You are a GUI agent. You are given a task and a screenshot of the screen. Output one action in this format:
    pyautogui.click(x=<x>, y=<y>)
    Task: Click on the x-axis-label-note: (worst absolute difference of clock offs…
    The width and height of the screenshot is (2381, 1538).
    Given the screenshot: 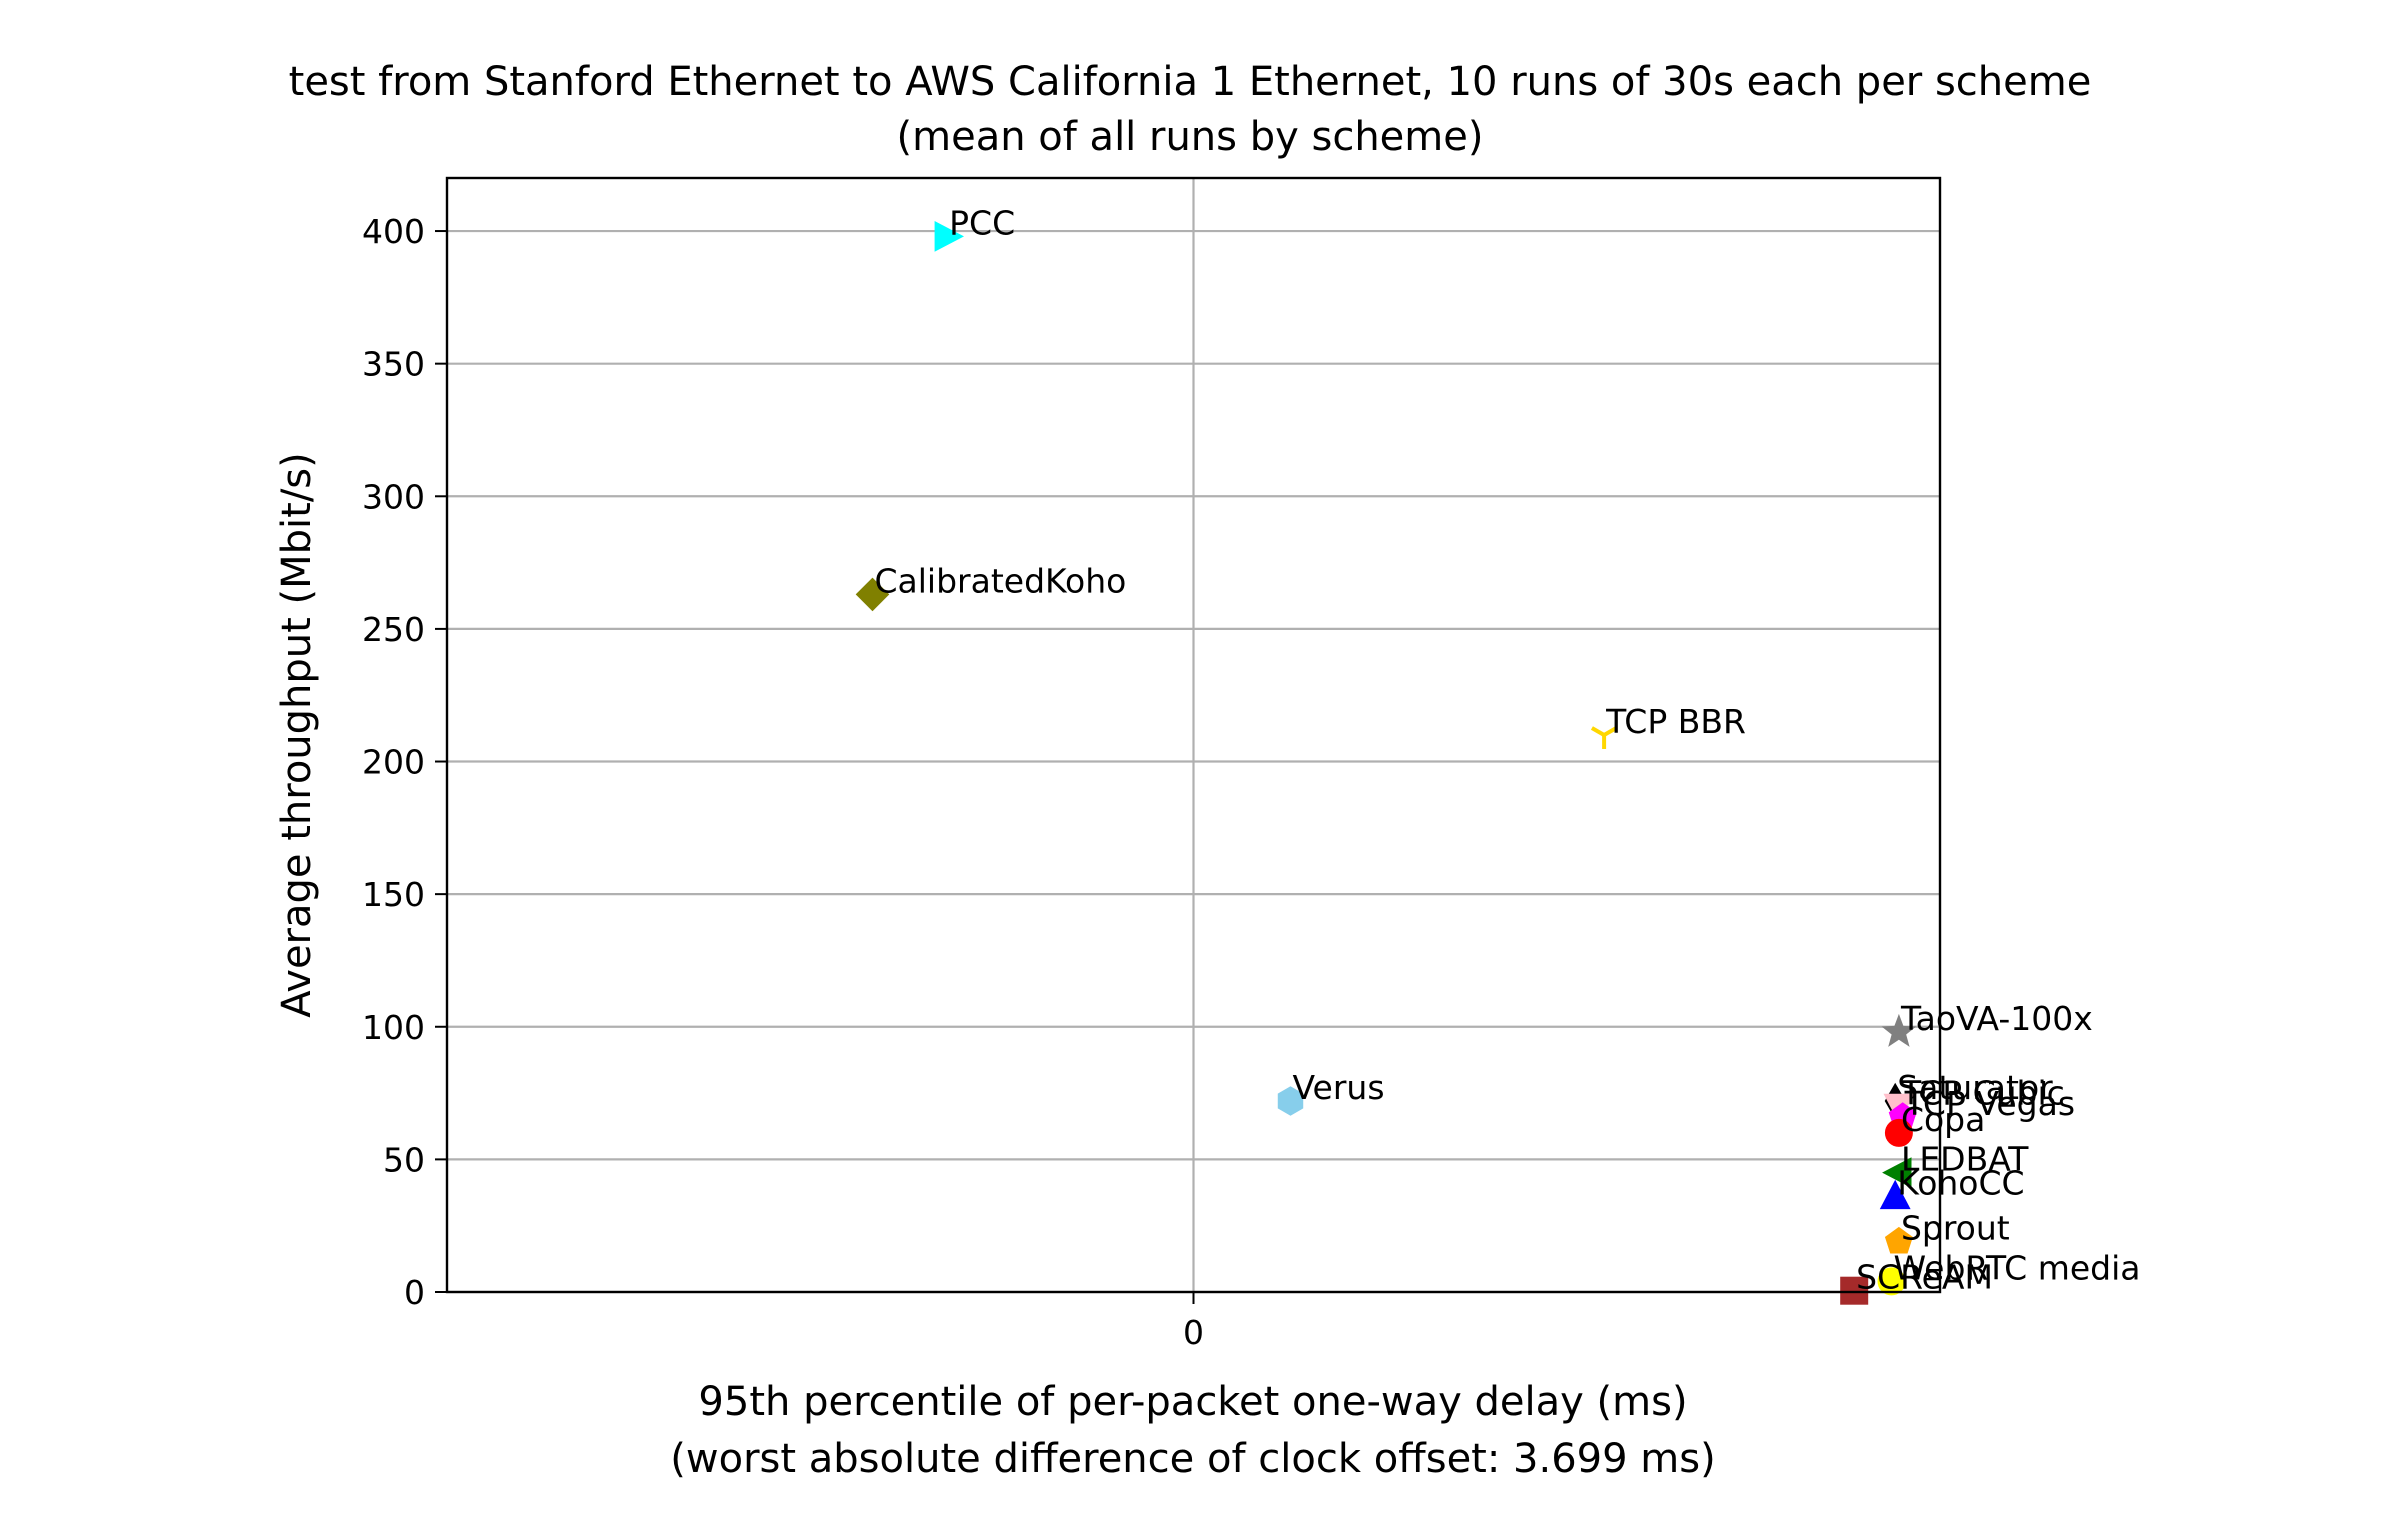 What is the action you would take?
    pyautogui.click(x=1192, y=1459)
    